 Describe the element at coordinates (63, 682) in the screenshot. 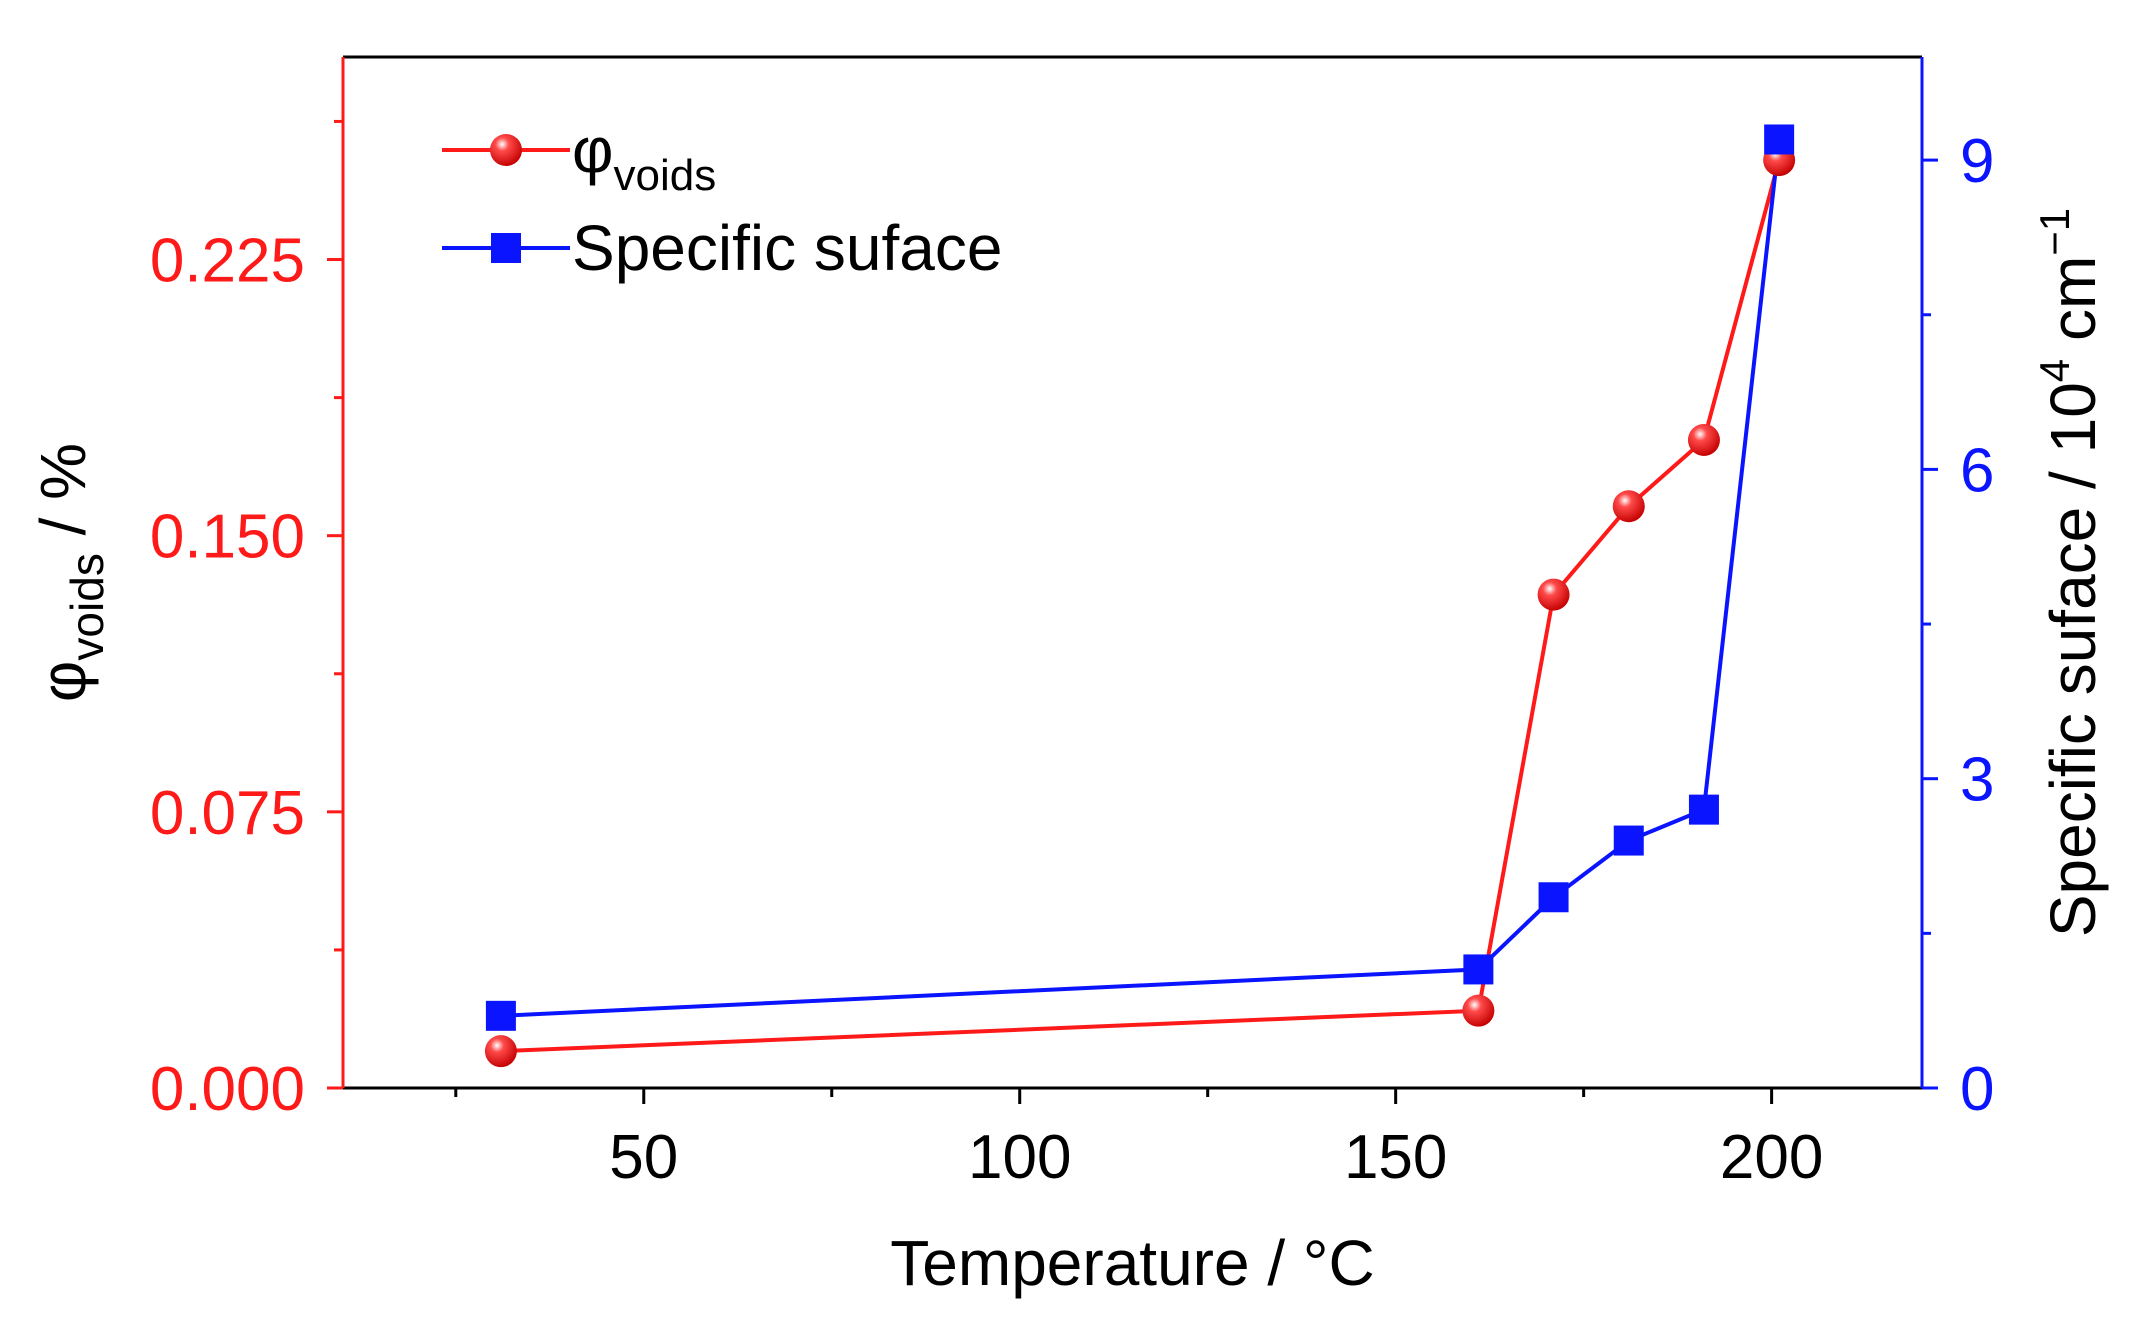

I see `y-left-title-symbol: φ` at that location.